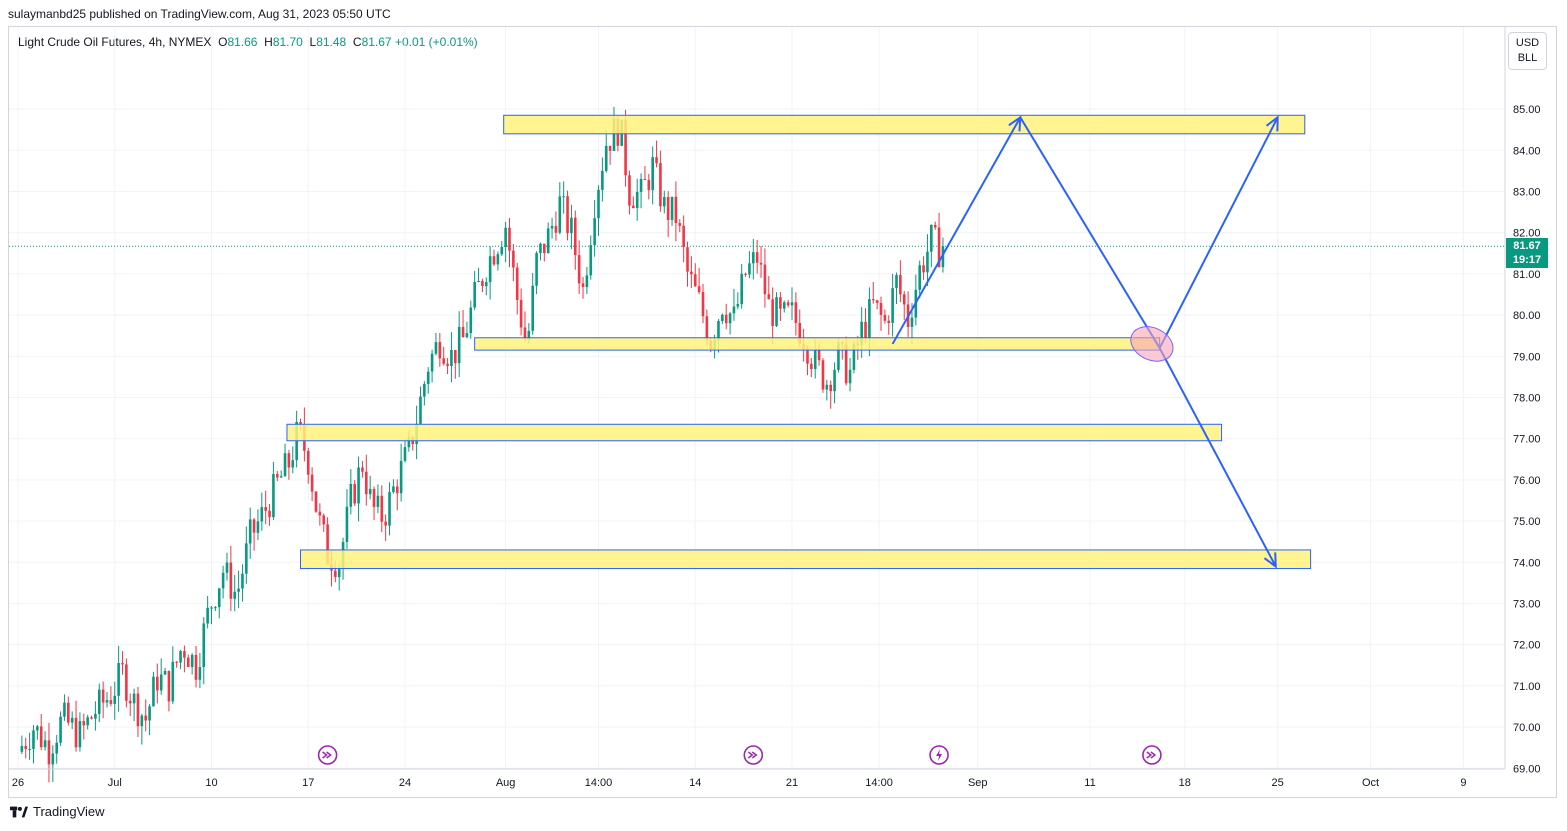 This screenshot has width=1567, height=831. Describe the element at coordinates (115, 42) in the screenshot. I see `symbol-name: Light Crude Oil Futures, 4h, NYMEX` at that location.